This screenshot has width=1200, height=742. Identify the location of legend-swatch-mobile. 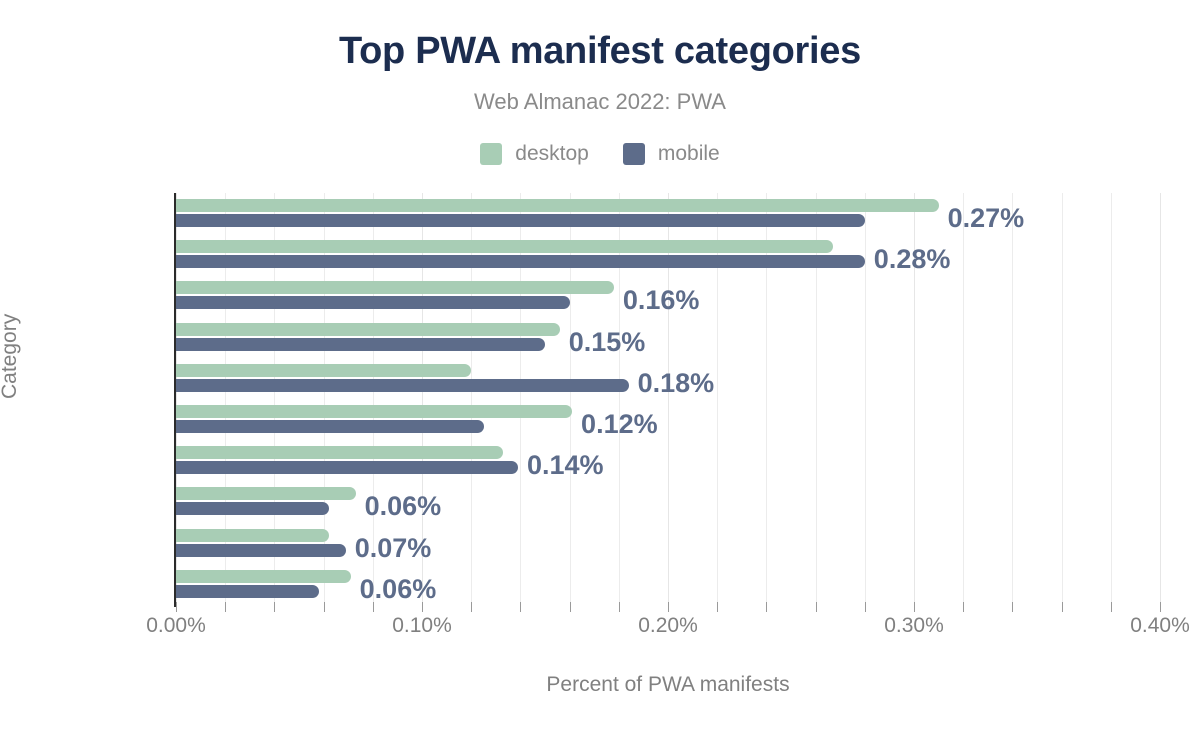
(633, 154).